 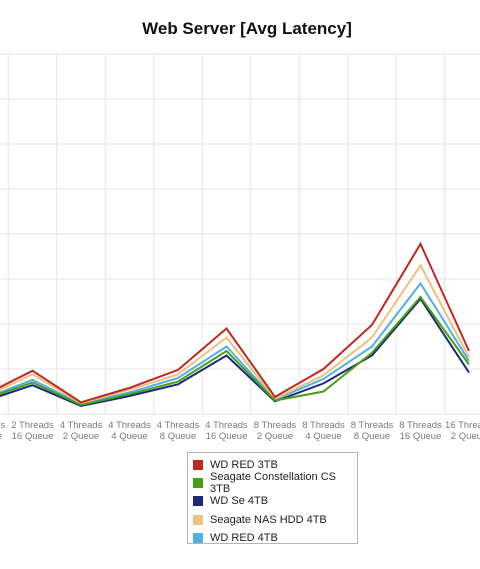 What do you see at coordinates (226, 431) in the screenshot?
I see `x-tick-label: 4 Threads 16 Queue` at bounding box center [226, 431].